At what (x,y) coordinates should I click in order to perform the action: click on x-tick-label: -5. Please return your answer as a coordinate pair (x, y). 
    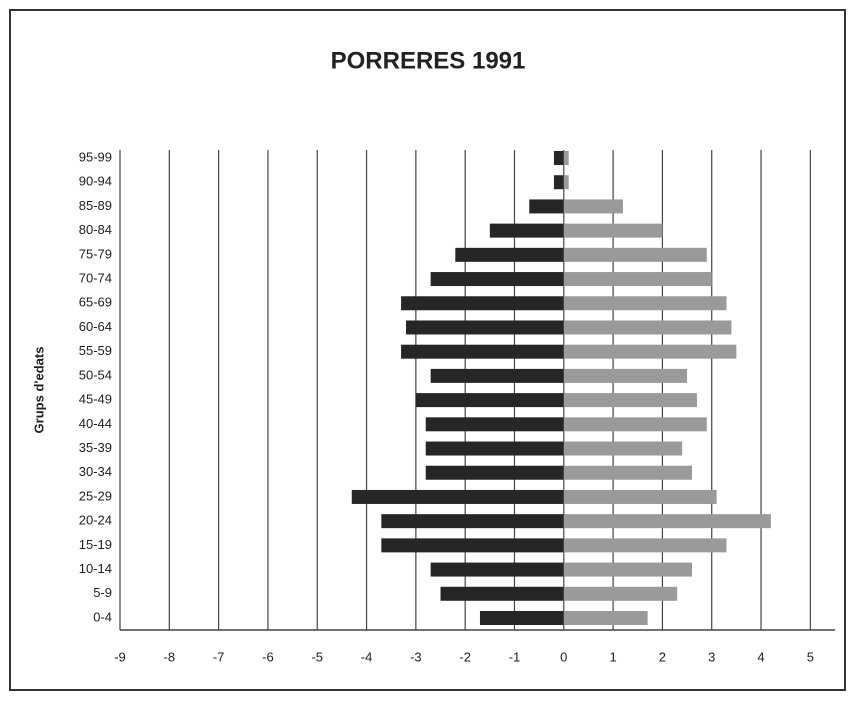
    Looking at the image, I should click on (317, 656).